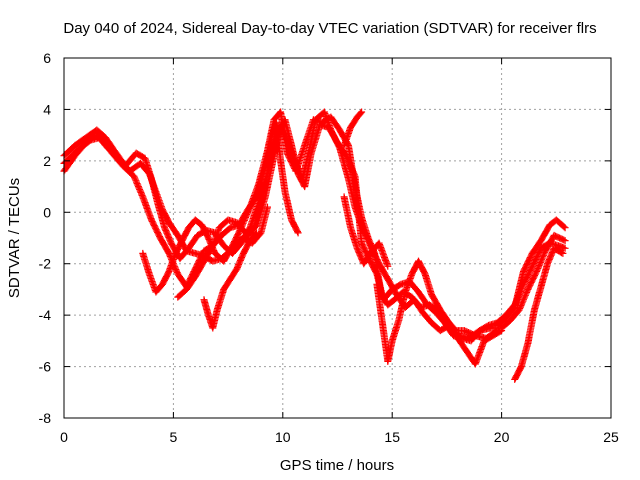  Describe the element at coordinates (502, 437) in the screenshot. I see `x-tick-label: 20` at that location.